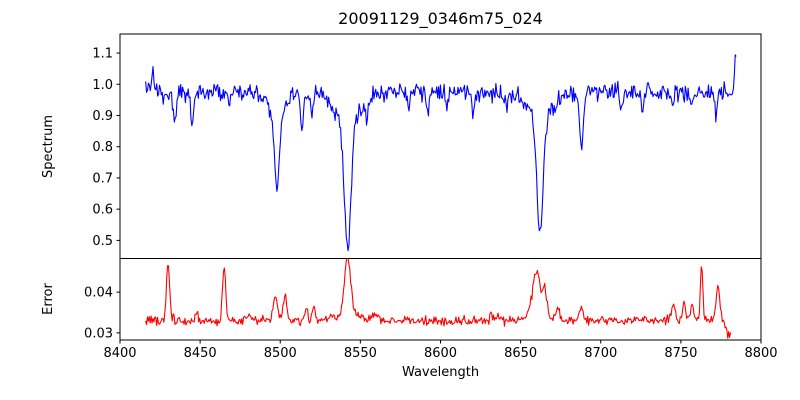 The width and height of the screenshot is (800, 400). I want to click on error-y-axis-label: Error, so click(48, 299).